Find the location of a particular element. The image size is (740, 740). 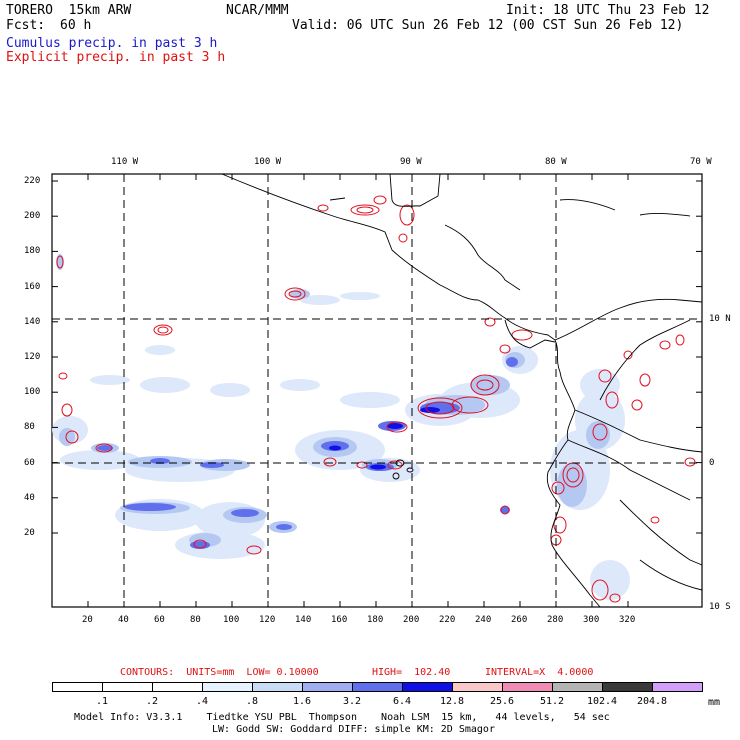

lon-label-70w: 70 W is located at coordinates (701, 162).